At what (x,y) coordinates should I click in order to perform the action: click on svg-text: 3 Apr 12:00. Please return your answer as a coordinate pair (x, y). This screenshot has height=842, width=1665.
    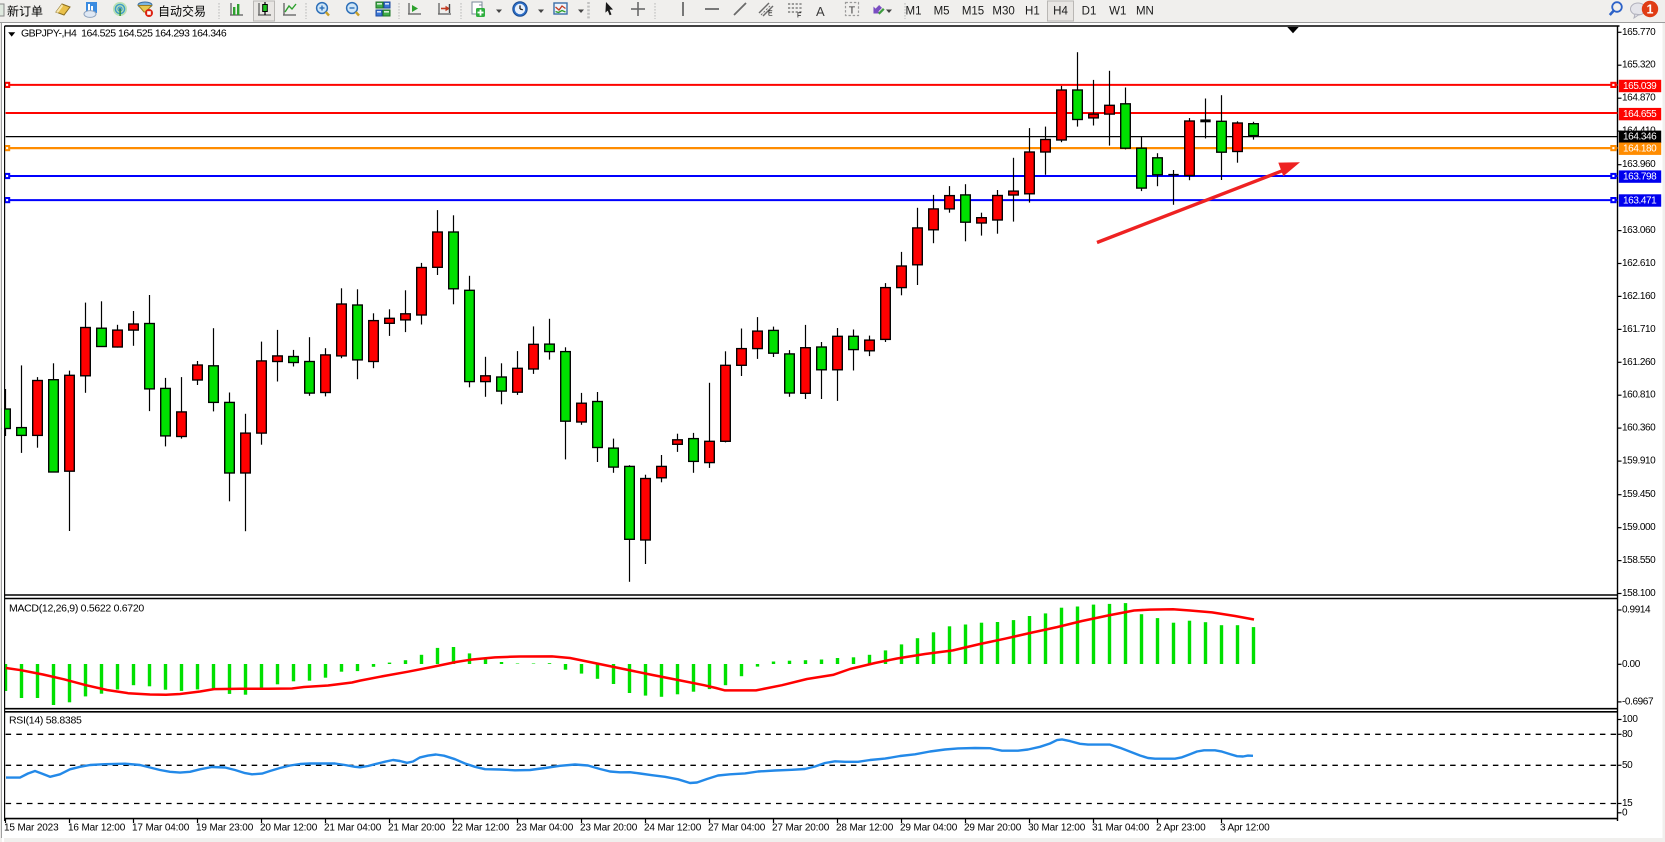
    Looking at the image, I should click on (1245, 828).